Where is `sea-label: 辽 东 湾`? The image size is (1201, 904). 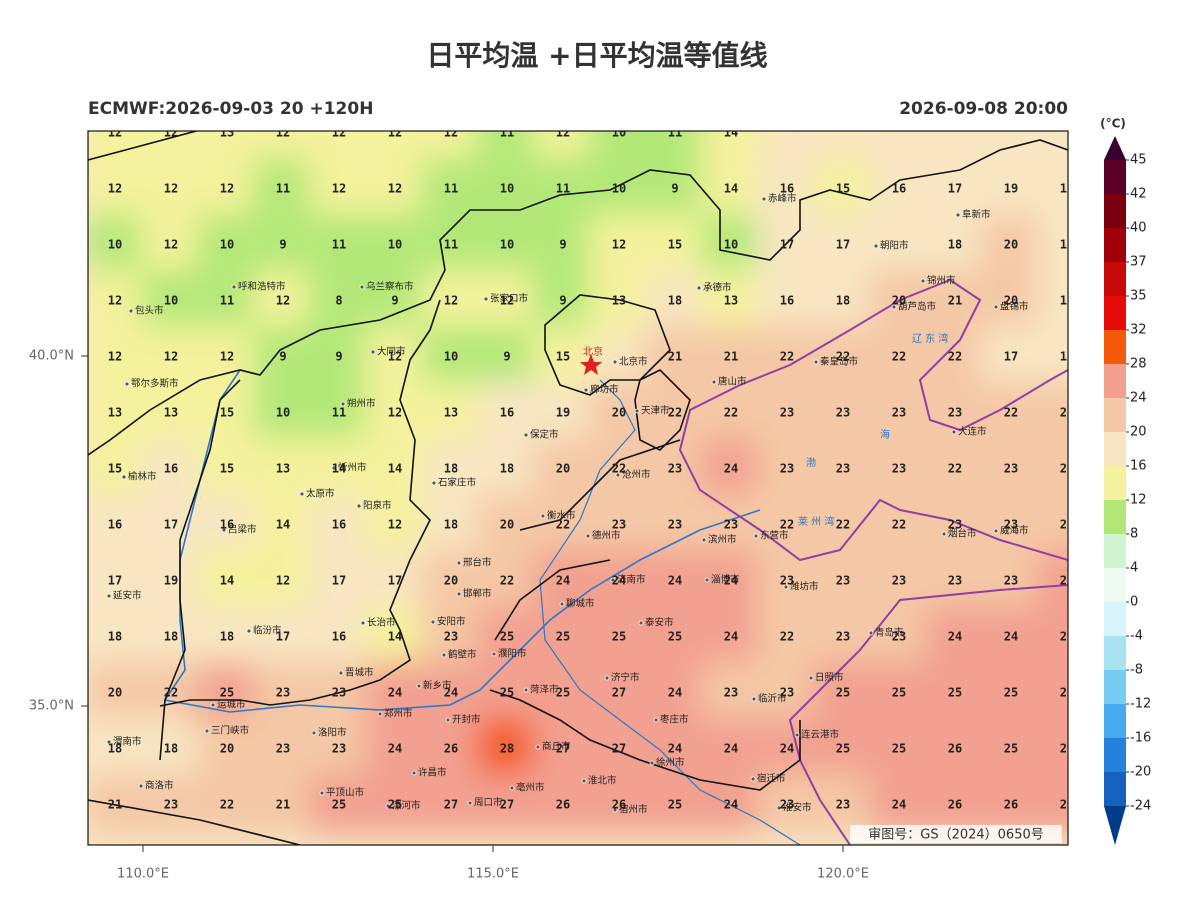 sea-label: 辽 东 湾 is located at coordinates (930, 338).